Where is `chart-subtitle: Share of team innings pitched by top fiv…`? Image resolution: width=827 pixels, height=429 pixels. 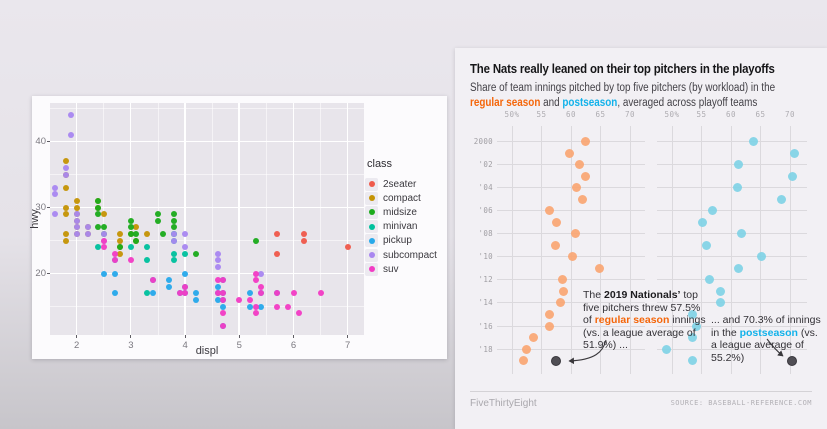
chart-subtitle: Share of team innings pitched by top fiv… is located at coordinates (623, 95).